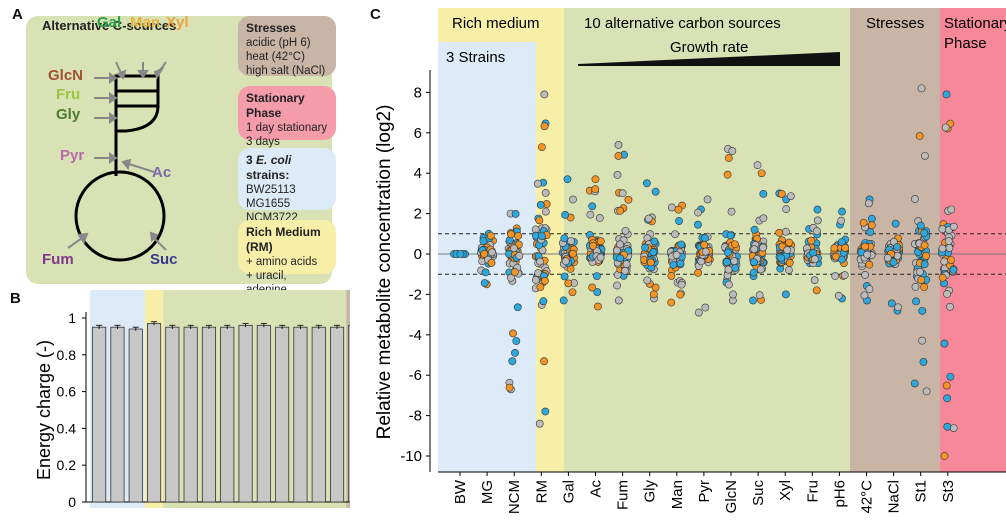  Describe the element at coordinates (68, 114) in the screenshot. I see `csource-gly: Gly` at that location.